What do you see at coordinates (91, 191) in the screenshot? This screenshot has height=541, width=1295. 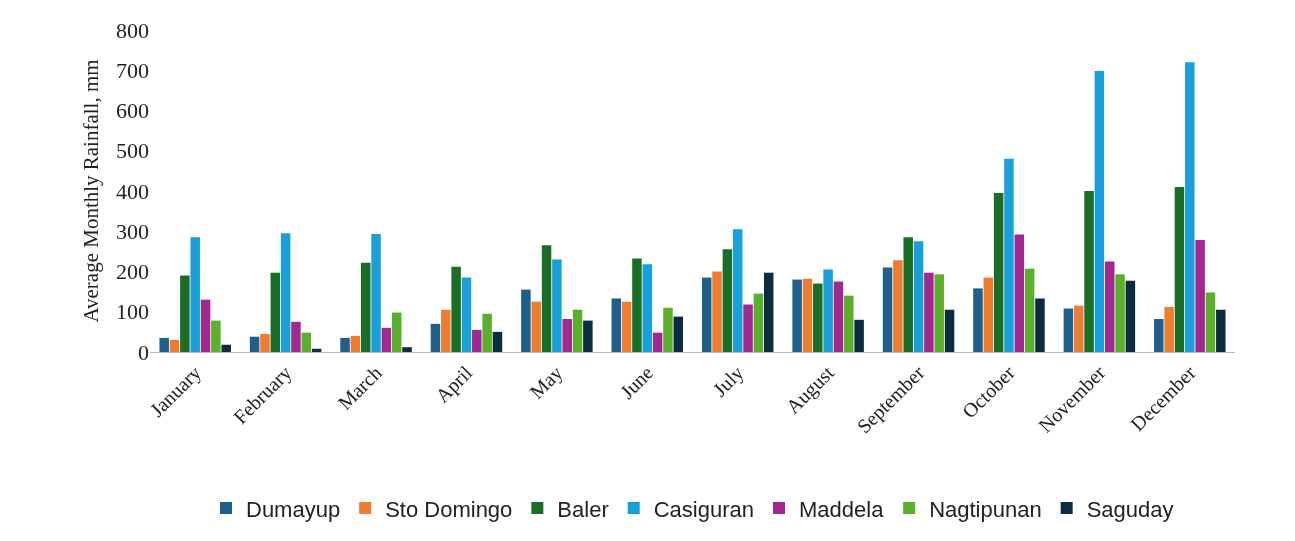 I see `y-axis-title: Average Monthly Rainfall, mm` at bounding box center [91, 191].